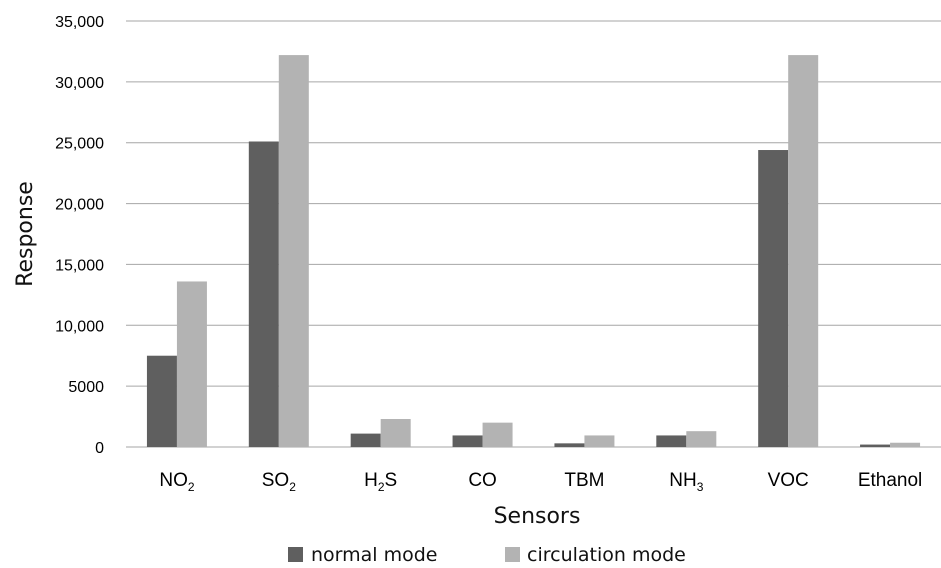 Image resolution: width=941 pixels, height=568 pixels. Describe the element at coordinates (79, 205) in the screenshot. I see `y-tick-label: 20,000` at that location.